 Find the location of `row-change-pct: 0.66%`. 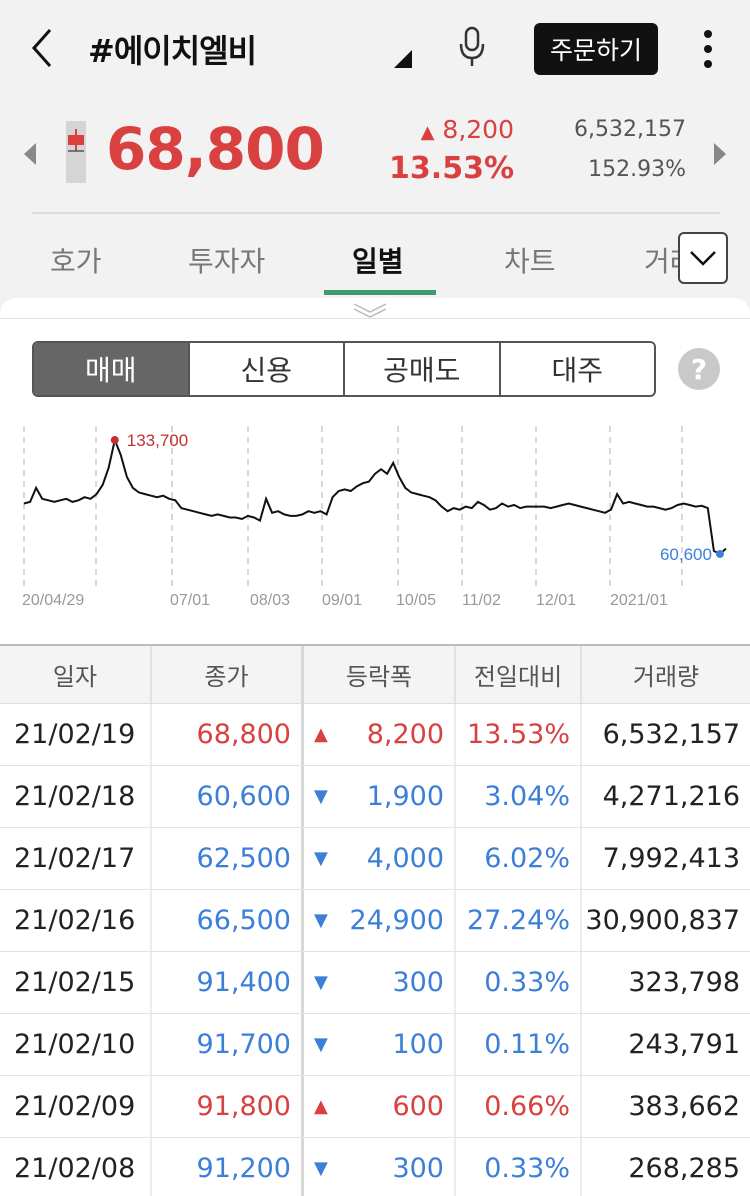

row-change-pct: 0.66% is located at coordinates (519, 1106).